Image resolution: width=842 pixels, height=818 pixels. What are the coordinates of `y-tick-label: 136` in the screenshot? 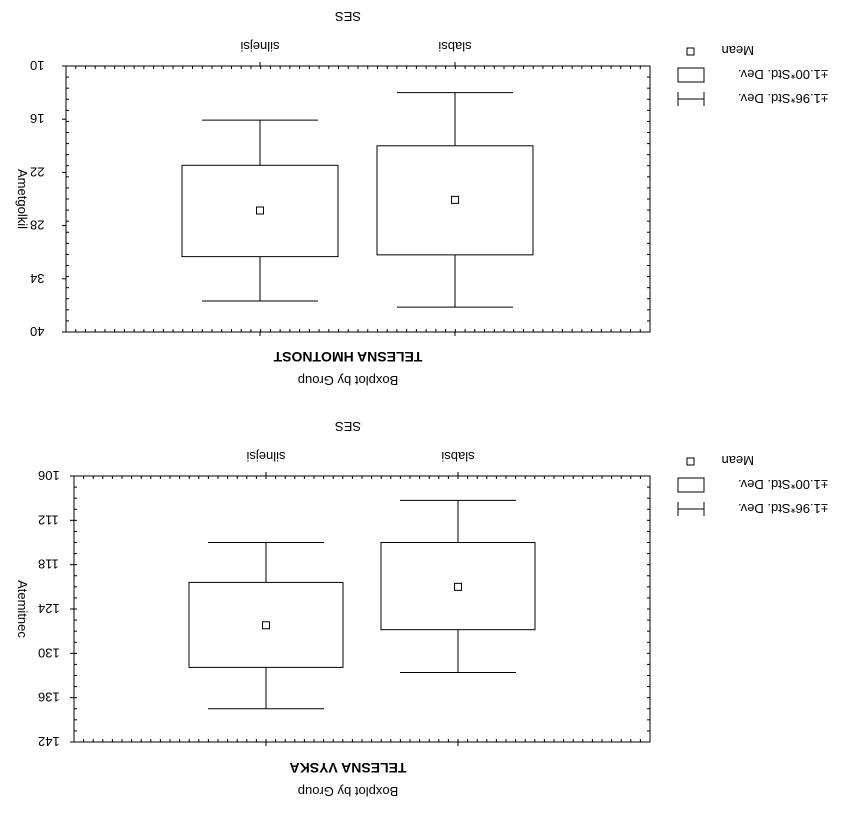 It's located at (49, 697).